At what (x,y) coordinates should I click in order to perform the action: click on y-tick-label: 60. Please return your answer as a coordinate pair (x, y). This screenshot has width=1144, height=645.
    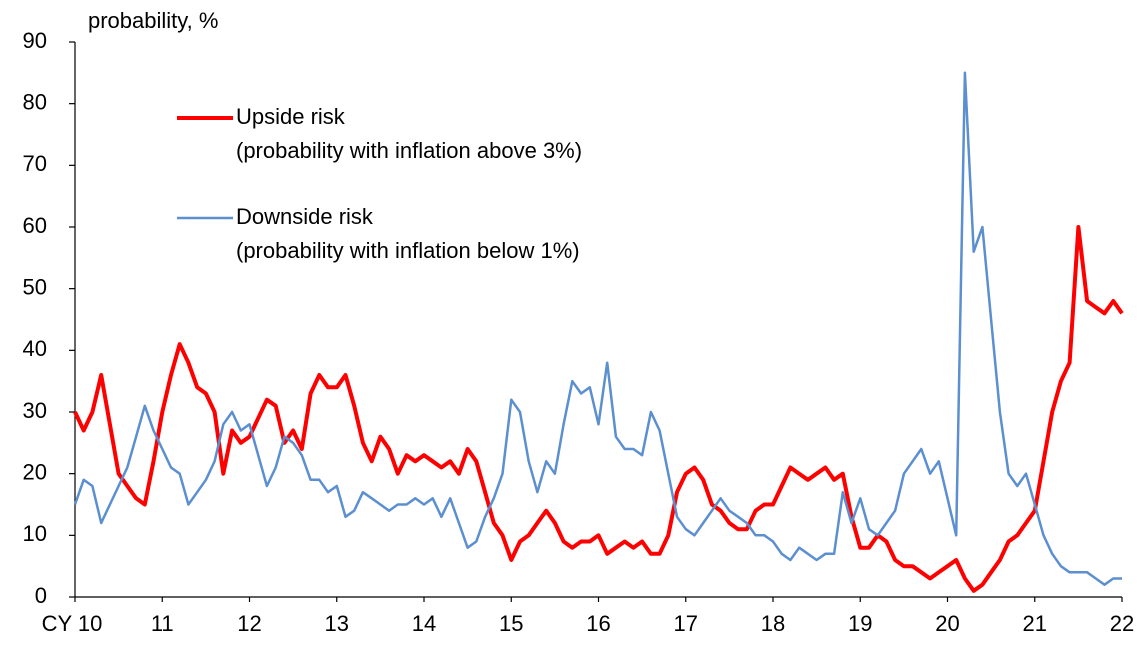
    Looking at the image, I should click on (35, 225).